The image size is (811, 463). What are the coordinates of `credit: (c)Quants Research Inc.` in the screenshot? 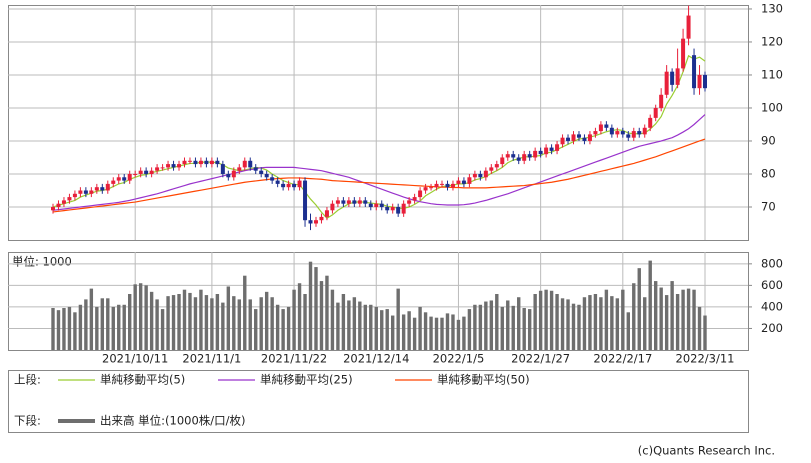 It's located at (706, 451).